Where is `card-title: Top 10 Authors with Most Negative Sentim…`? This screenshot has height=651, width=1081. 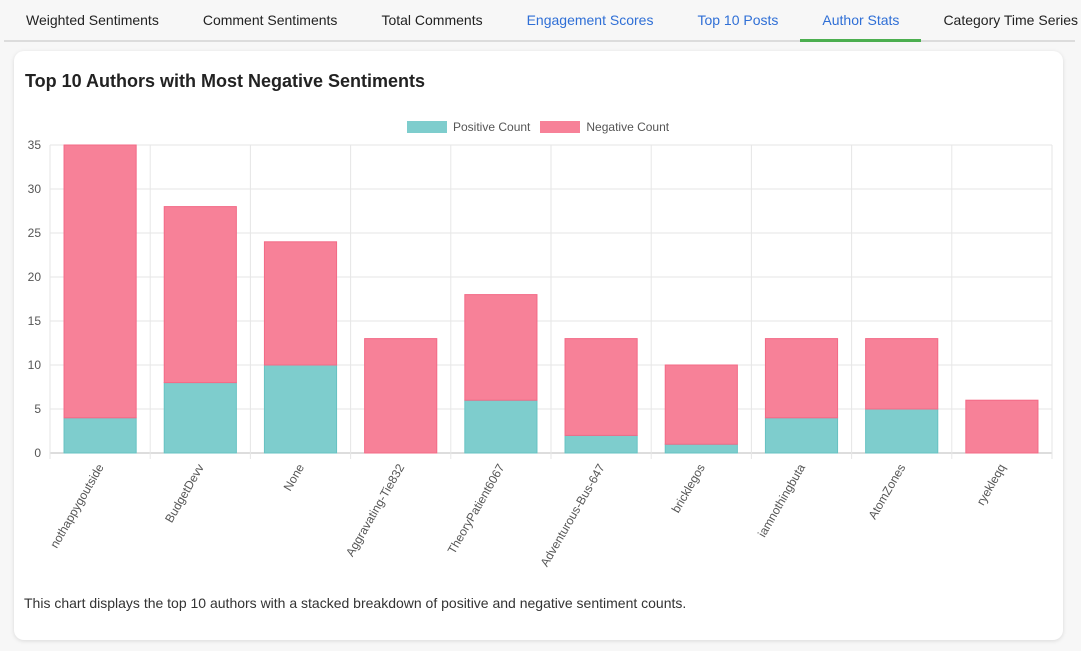 card-title: Top 10 Authors with Most Negative Sentim… is located at coordinates (225, 81).